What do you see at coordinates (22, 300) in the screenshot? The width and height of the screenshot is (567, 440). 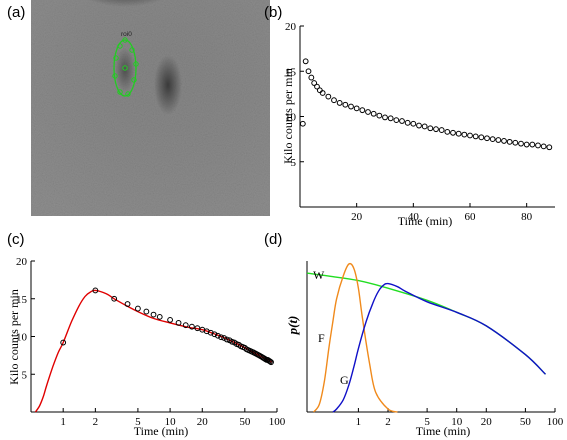 I see `panel-c-y-tick-label: 15` at bounding box center [22, 300].